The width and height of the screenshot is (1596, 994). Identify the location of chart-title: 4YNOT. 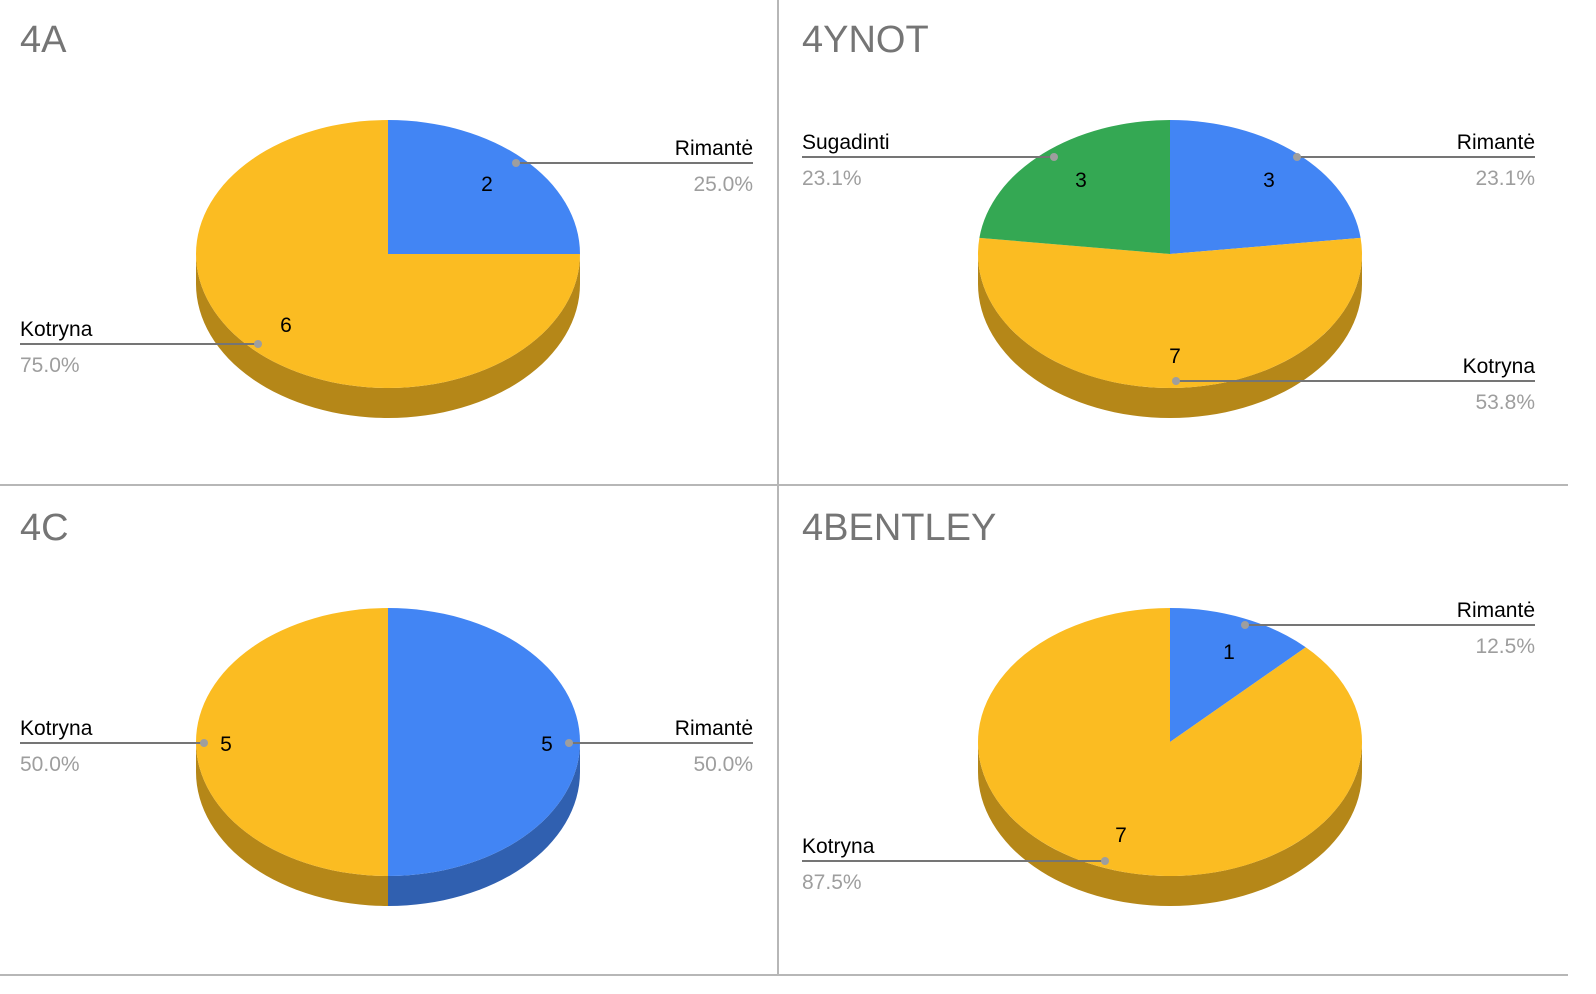
(865, 40).